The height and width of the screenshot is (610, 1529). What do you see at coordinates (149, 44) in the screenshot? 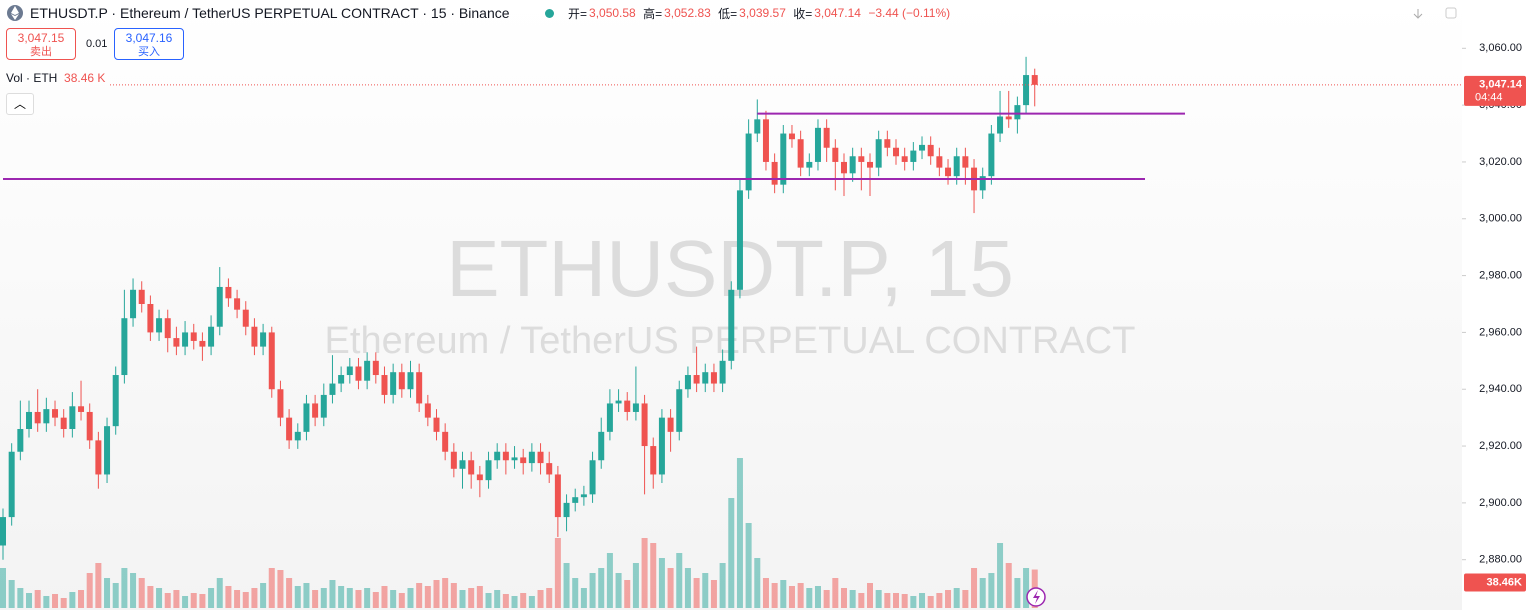
I see `buy-button: 3,047.16 买入` at bounding box center [149, 44].